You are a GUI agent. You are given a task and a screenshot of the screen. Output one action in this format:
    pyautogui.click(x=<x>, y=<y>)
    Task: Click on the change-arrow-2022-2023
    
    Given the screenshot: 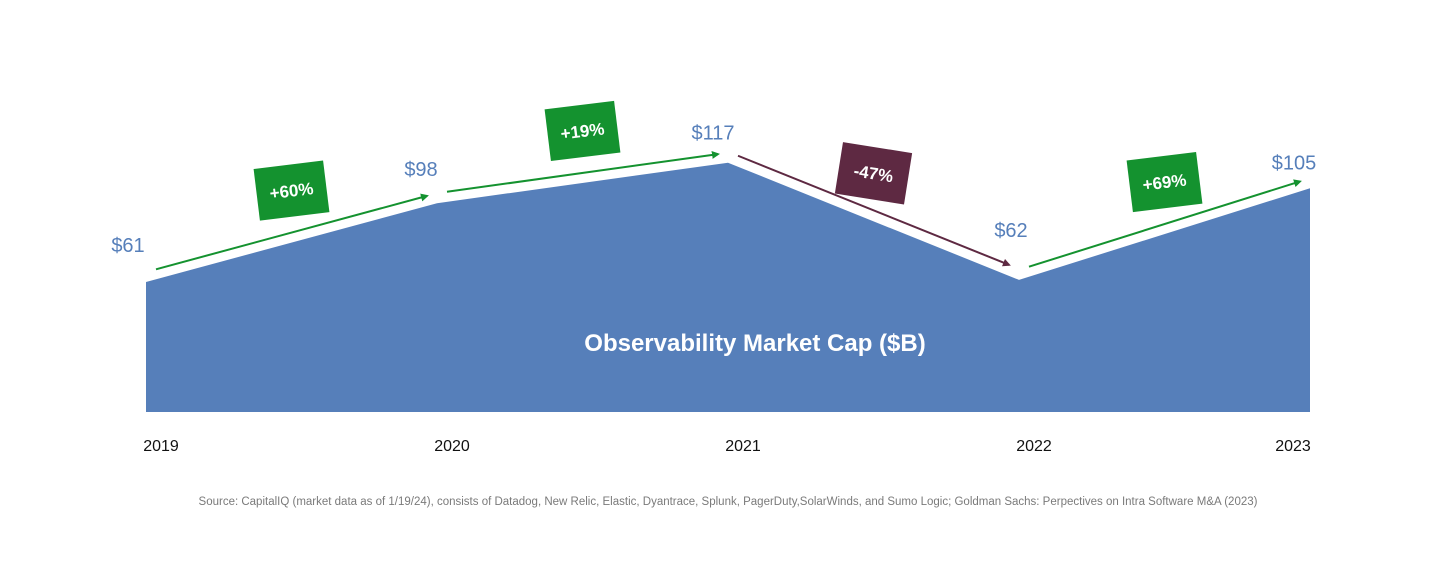 What is the action you would take?
    pyautogui.click(x=1165, y=223)
    